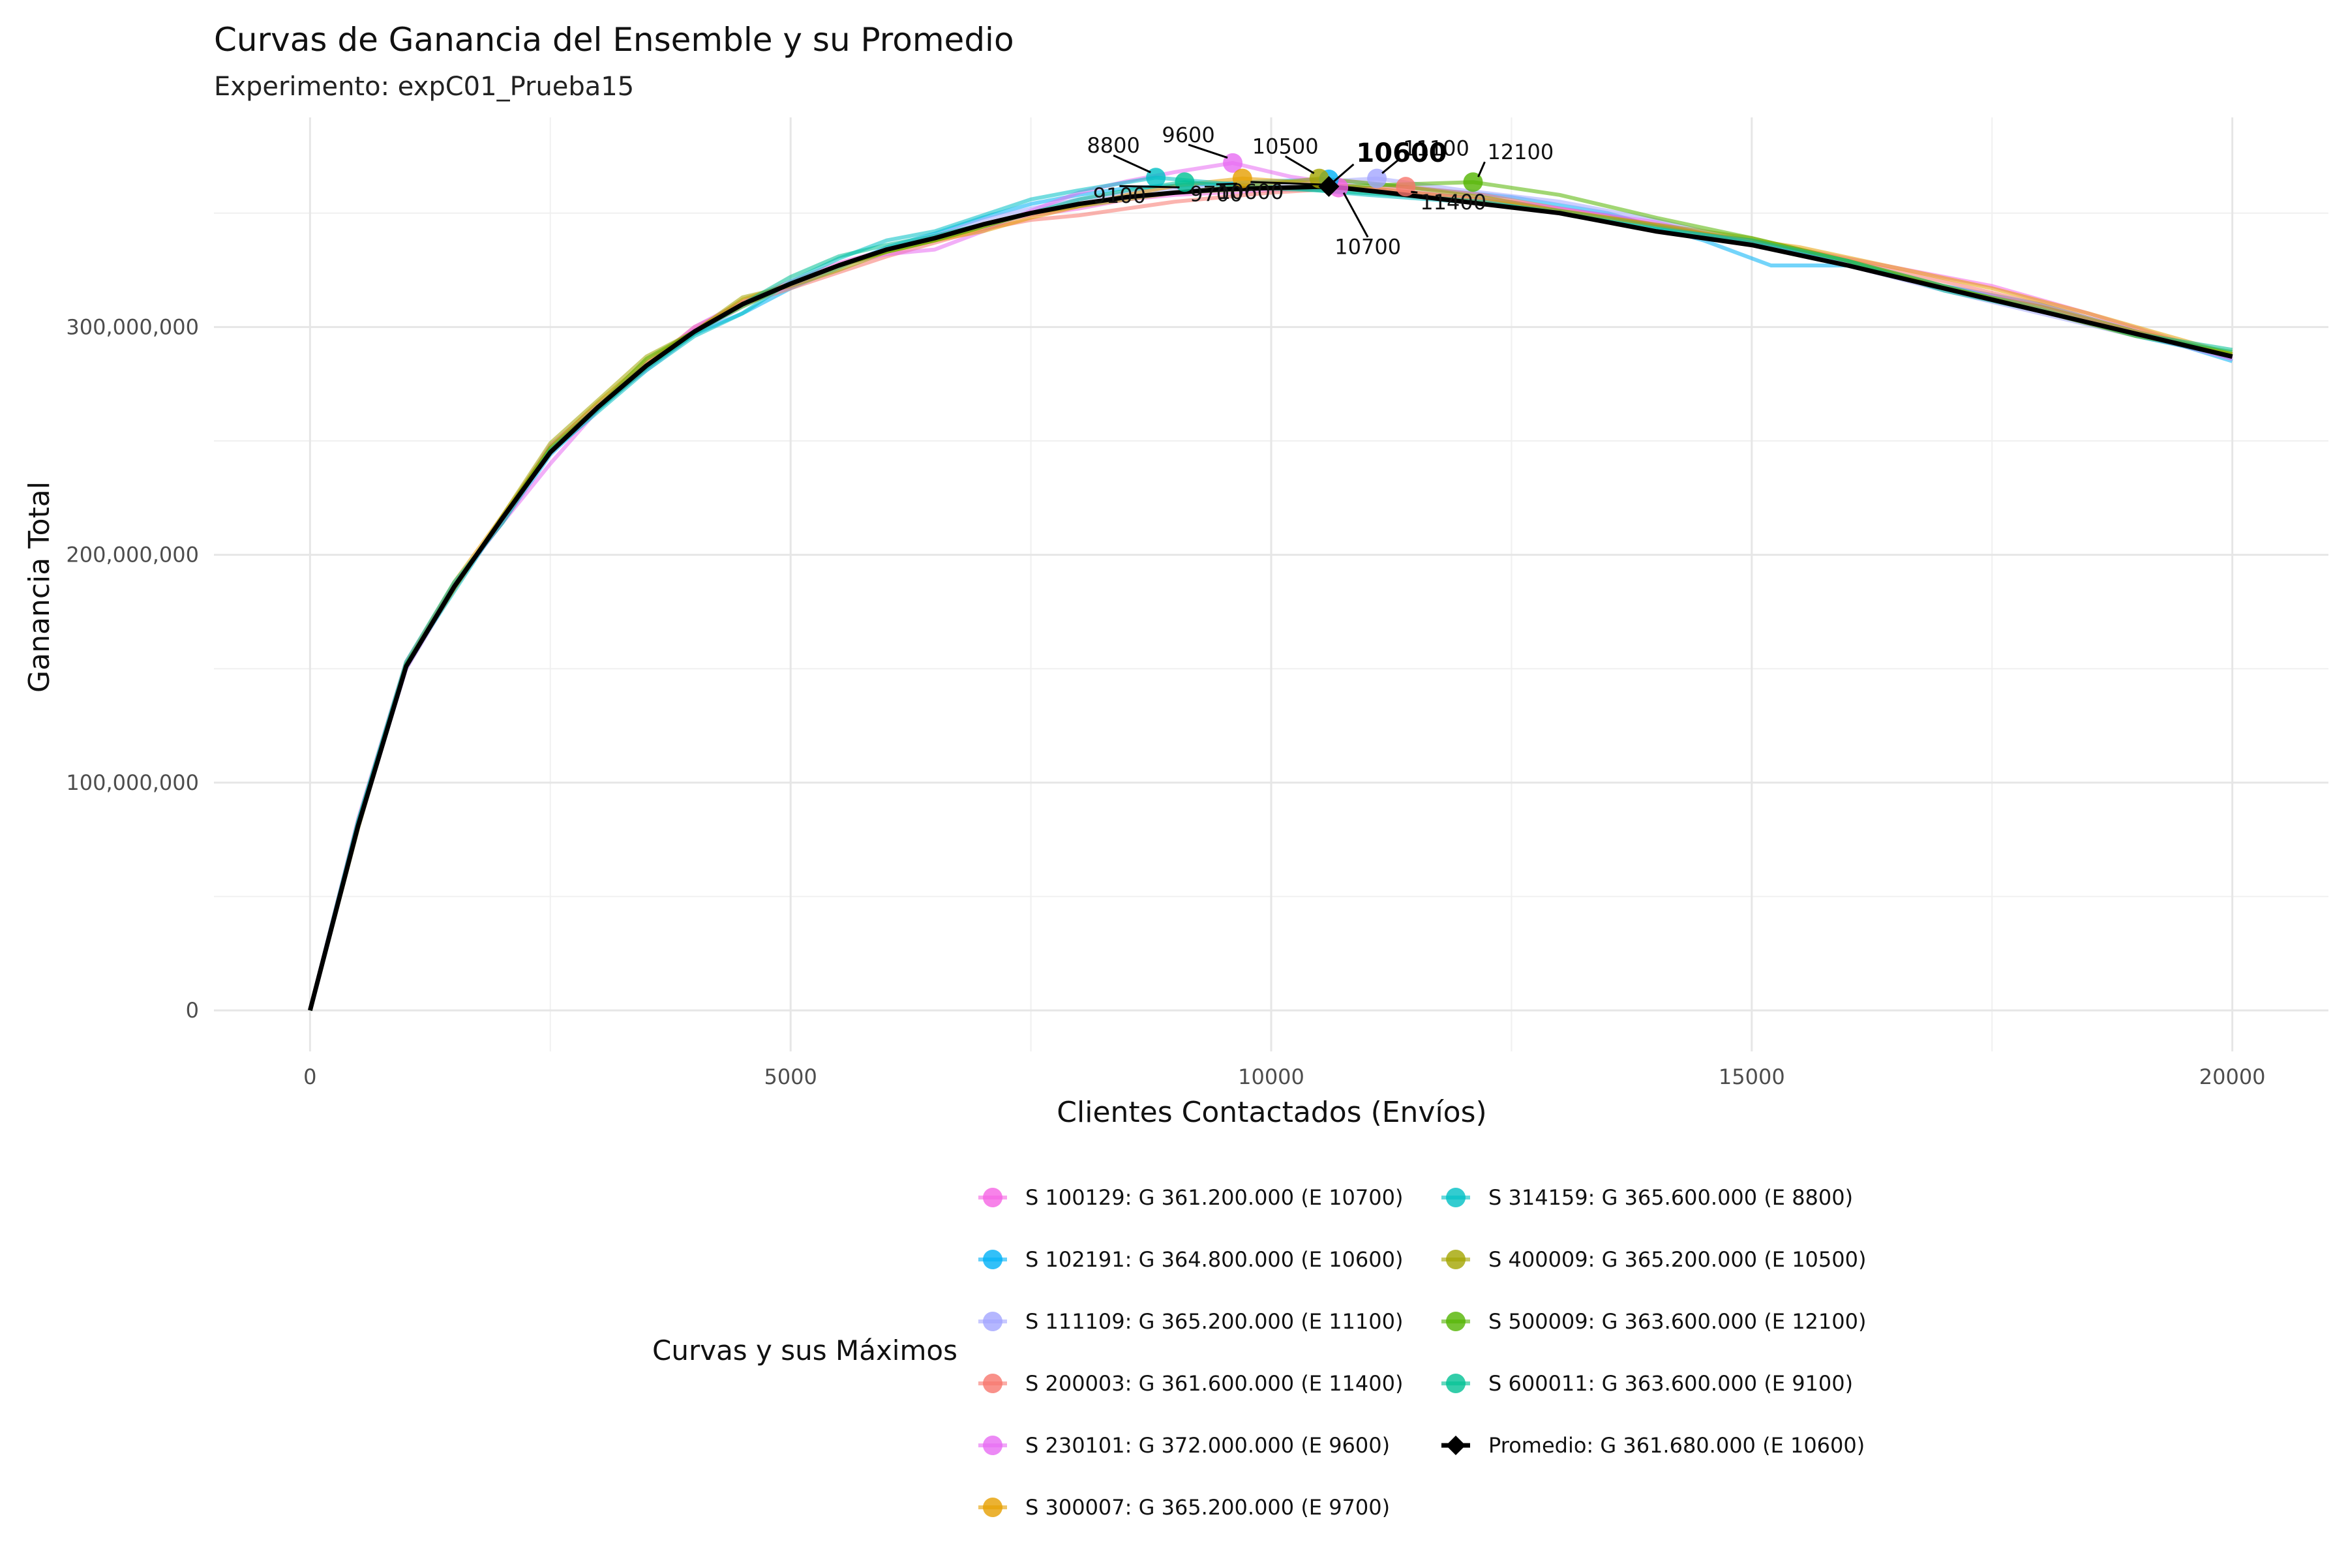 Image resolution: width=2348 pixels, height=1568 pixels. What do you see at coordinates (132, 668) in the screenshot?
I see `y-axis-ticks: 0 100,000,000 200,000,000 300,000,000` at bounding box center [132, 668].